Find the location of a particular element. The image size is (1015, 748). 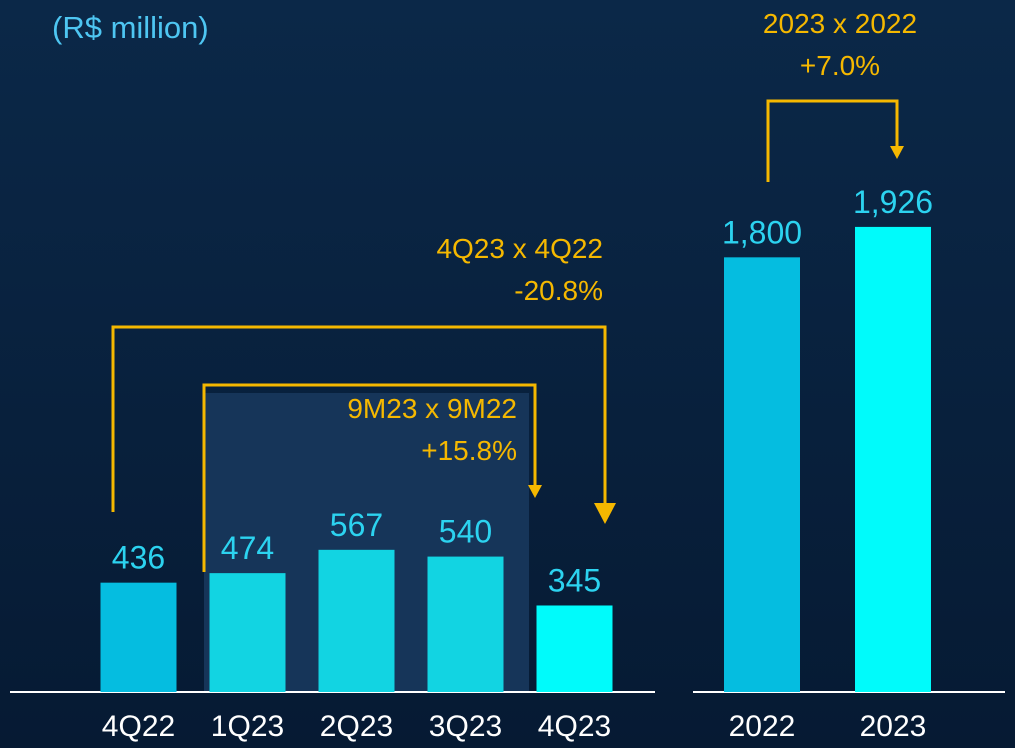

annotation: +15.8% is located at coordinates (469, 450).